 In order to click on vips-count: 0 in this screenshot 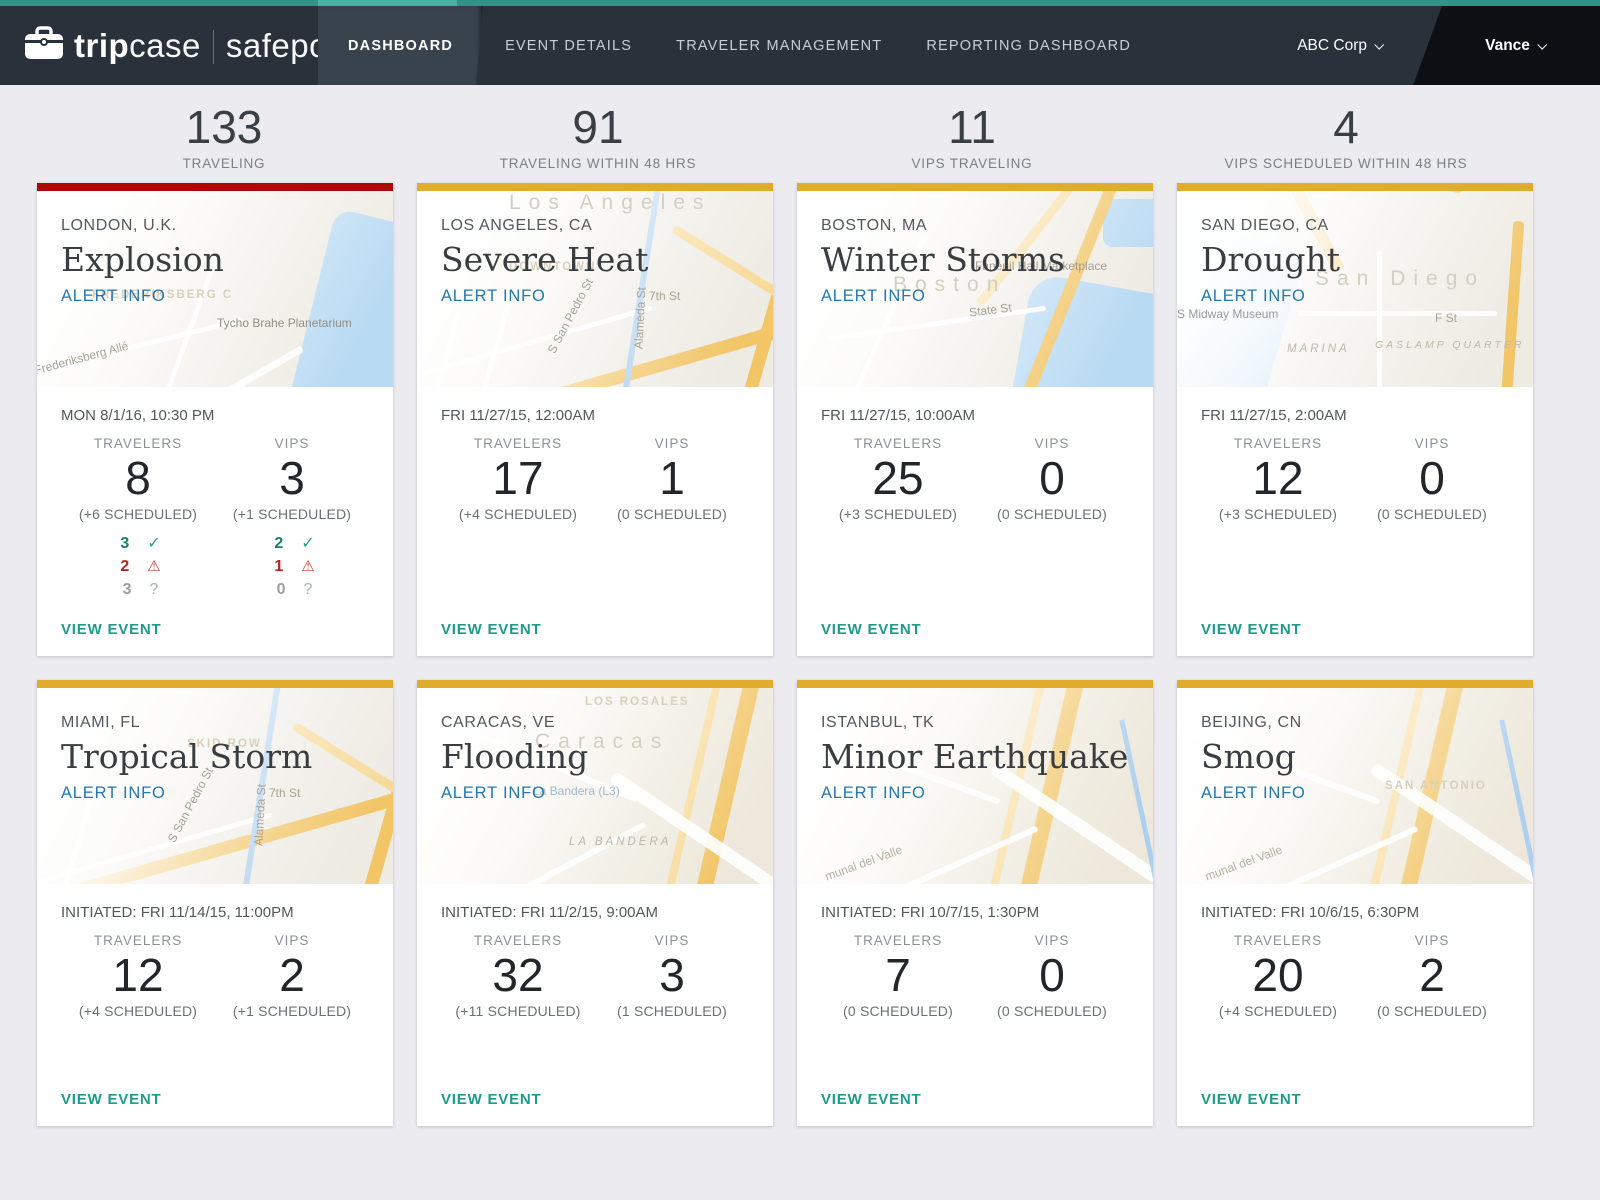, I will do `click(1052, 974)`.